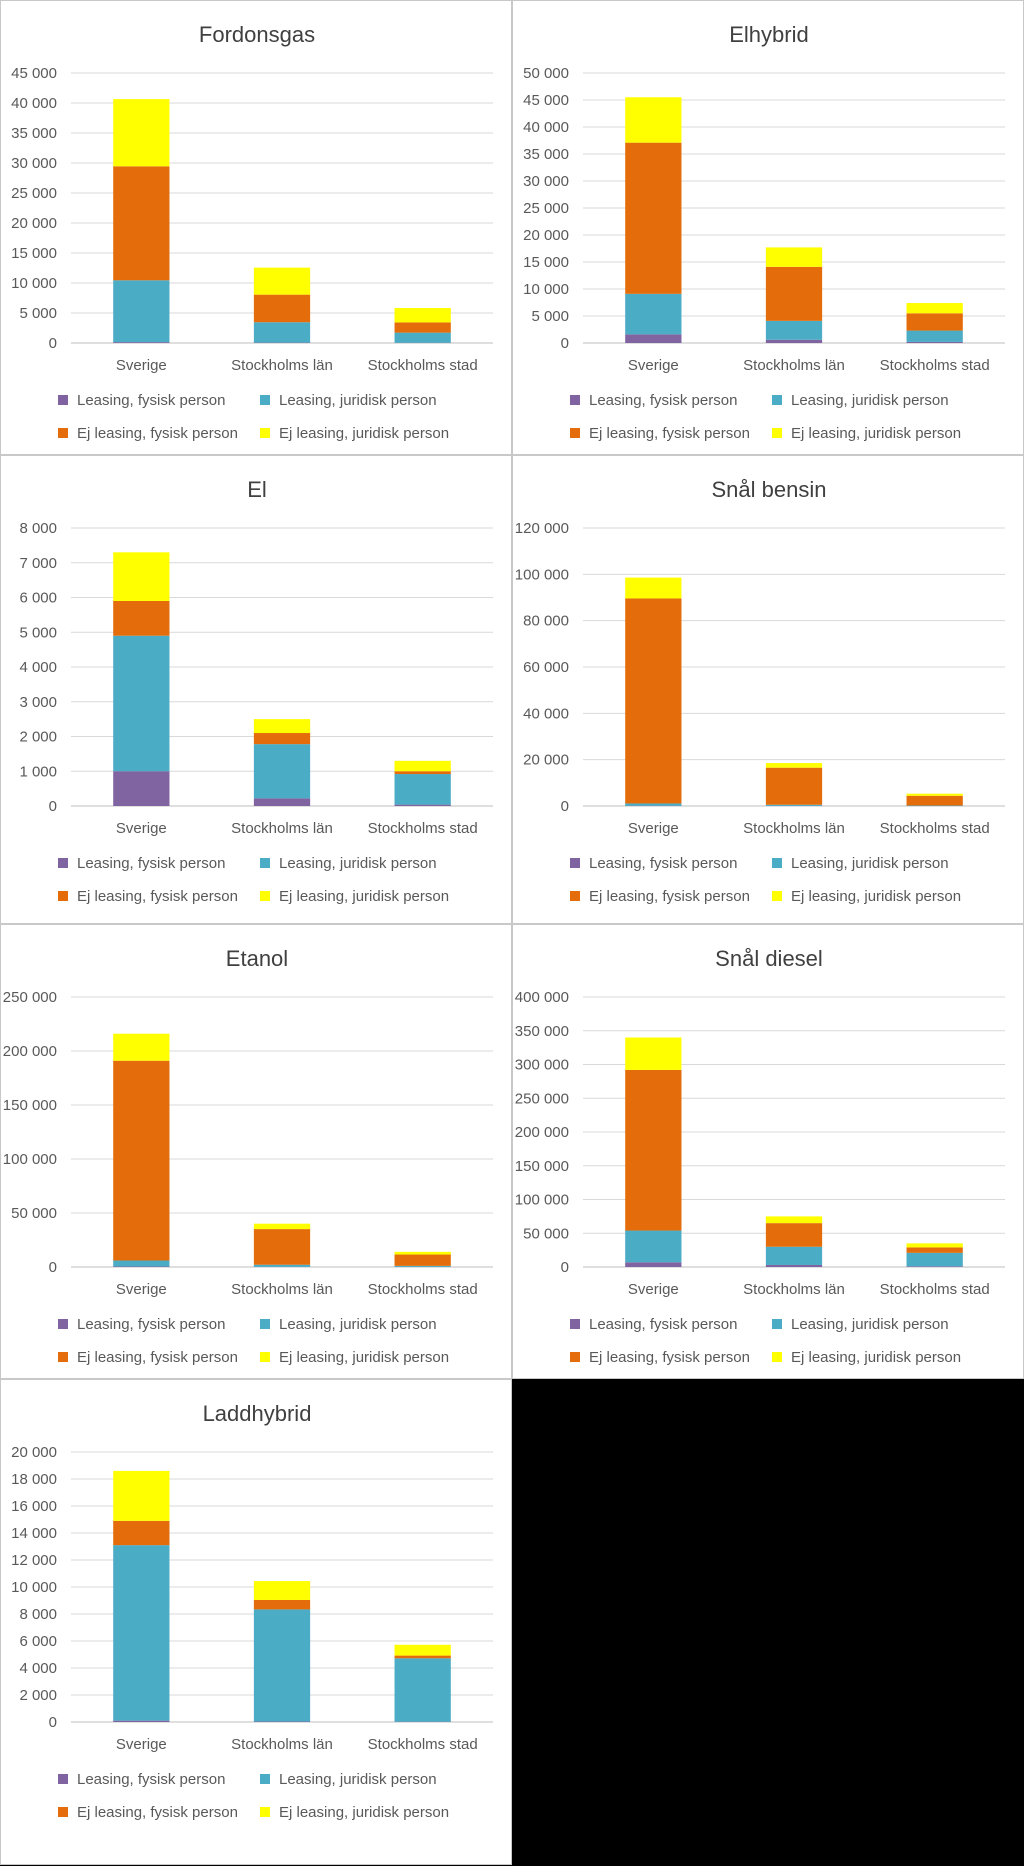  I want to click on legend-swatch-leasing-juridisk-person, so click(265, 1324).